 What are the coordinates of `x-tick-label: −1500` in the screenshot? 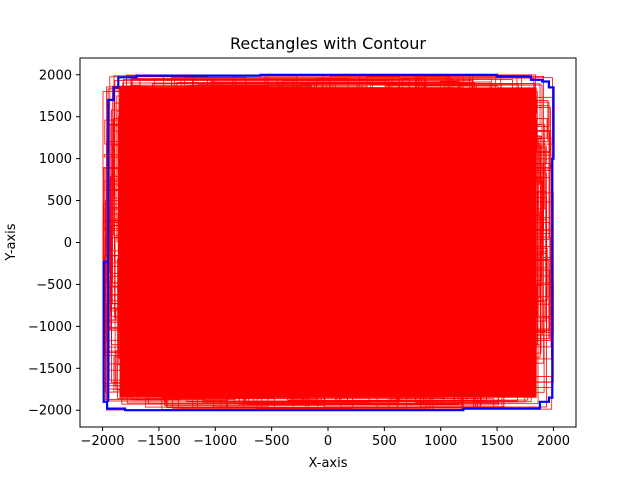 It's located at (159, 441).